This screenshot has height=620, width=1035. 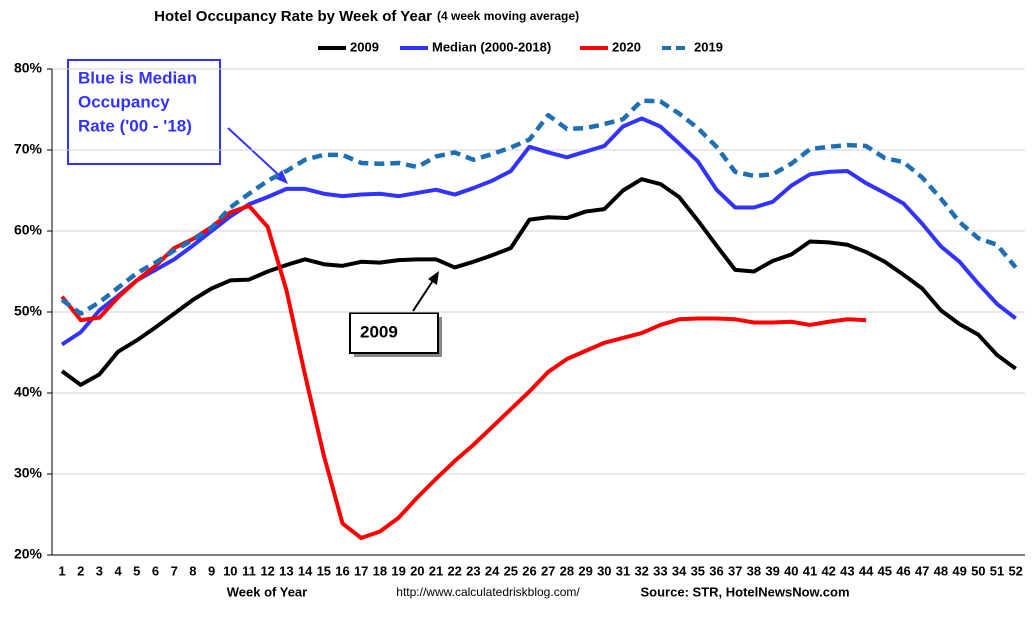 What do you see at coordinates (99, 570) in the screenshot?
I see `x-tick-label: 3` at bounding box center [99, 570].